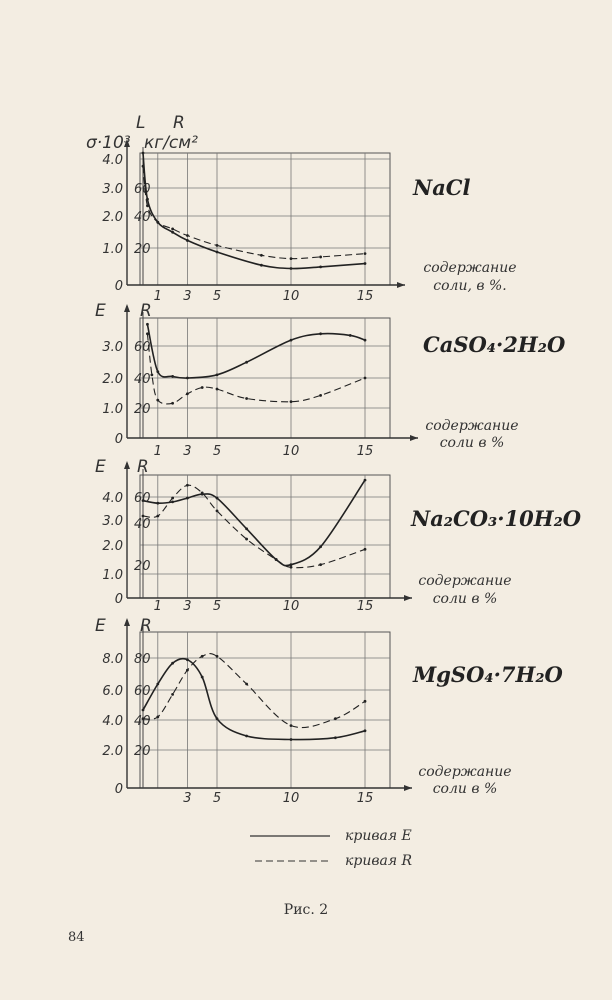 Image resolution: width=612 pixels, height=1000 pixels. What do you see at coordinates (140, 123) in the screenshot?
I see `axis-letter: L` at bounding box center [140, 123].